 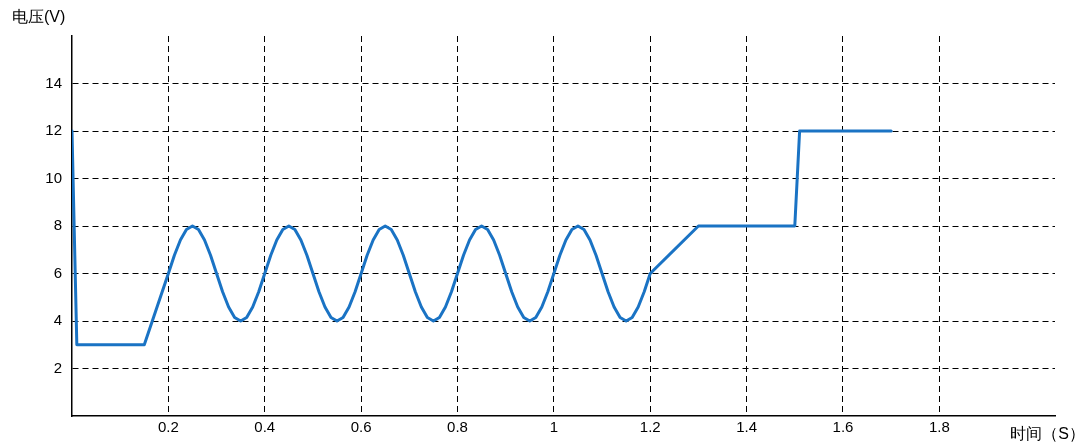 I want to click on y-axis-title: 电压(V), so click(x=39, y=17).